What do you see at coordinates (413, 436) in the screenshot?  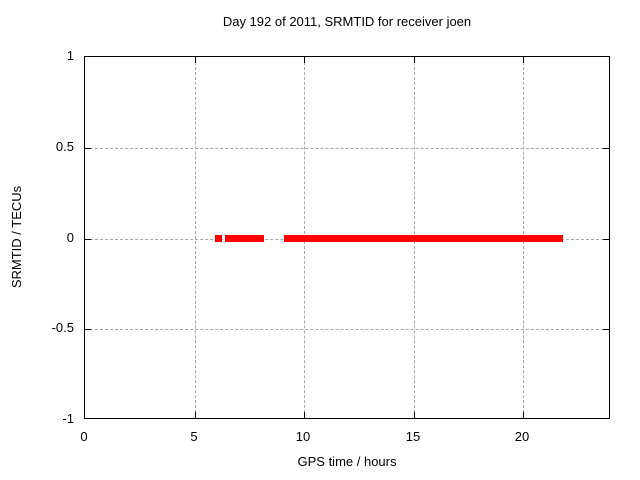 I see `x-tick-label: 15` at bounding box center [413, 436].